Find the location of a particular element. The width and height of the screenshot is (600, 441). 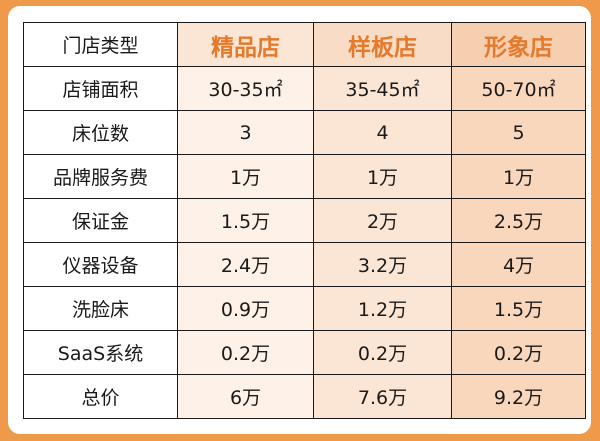

value-cell: 7.6万 is located at coordinates (382, 396).